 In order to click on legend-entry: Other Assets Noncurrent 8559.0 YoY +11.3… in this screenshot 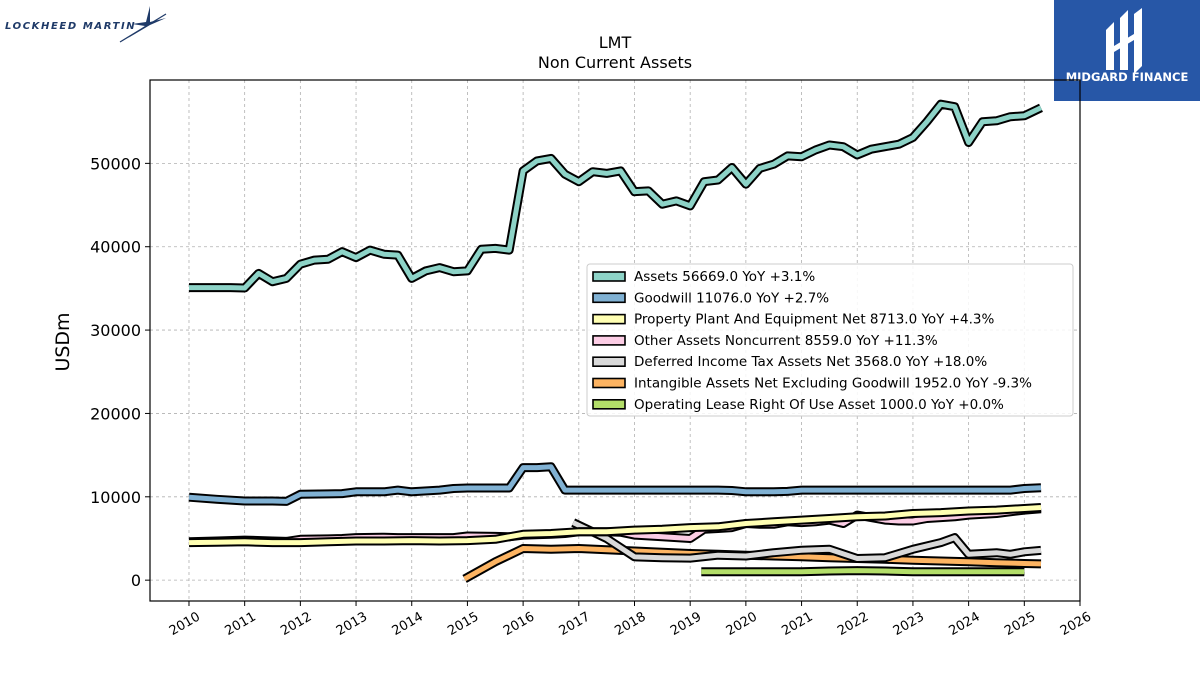, I will do `click(786, 341)`.